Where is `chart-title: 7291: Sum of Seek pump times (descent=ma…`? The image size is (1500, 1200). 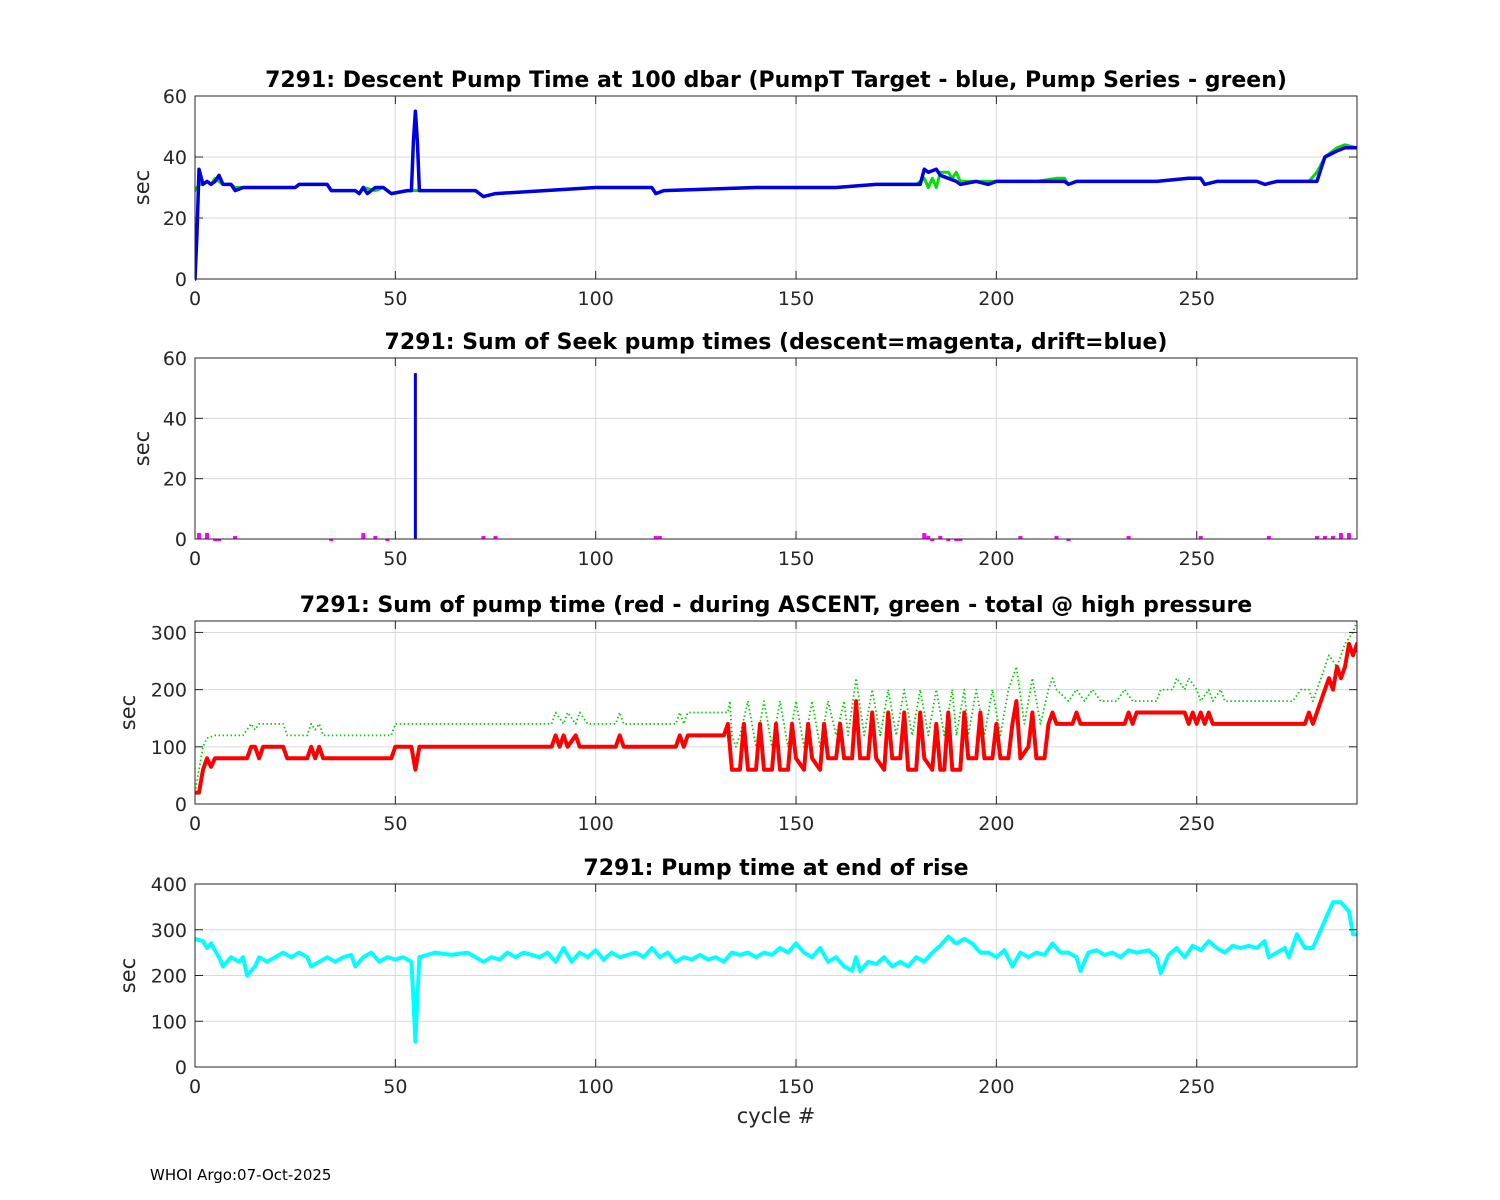 chart-title: 7291: Sum of Seek pump times (descent=ma… is located at coordinates (776, 342).